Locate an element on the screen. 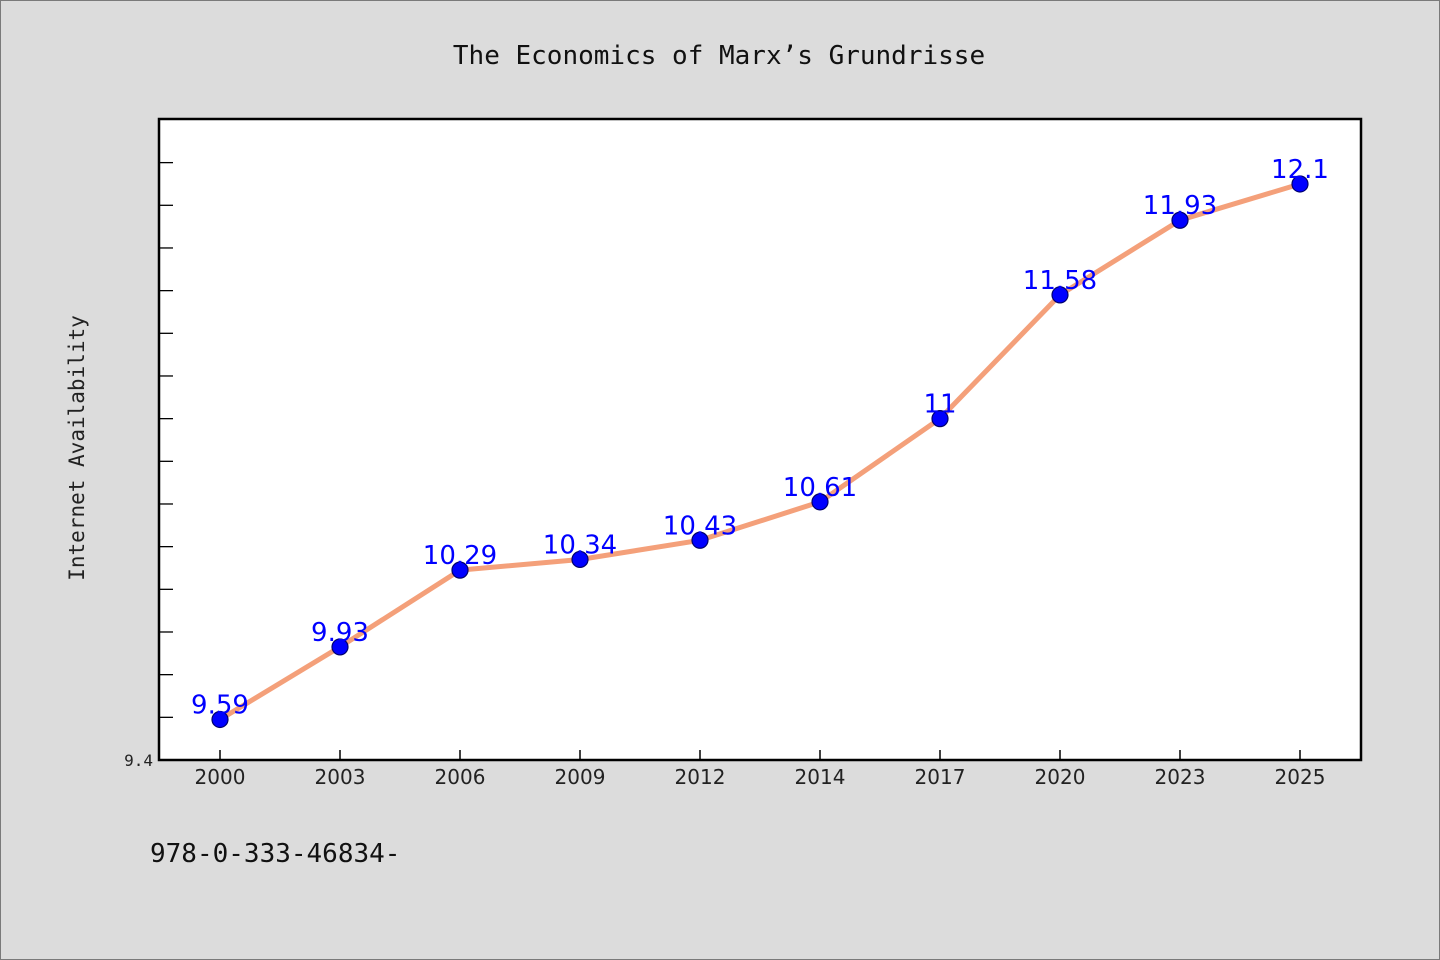 This screenshot has height=960, width=1440. chart-title: The Economics of Marx’s Grundrisse is located at coordinates (719, 56).